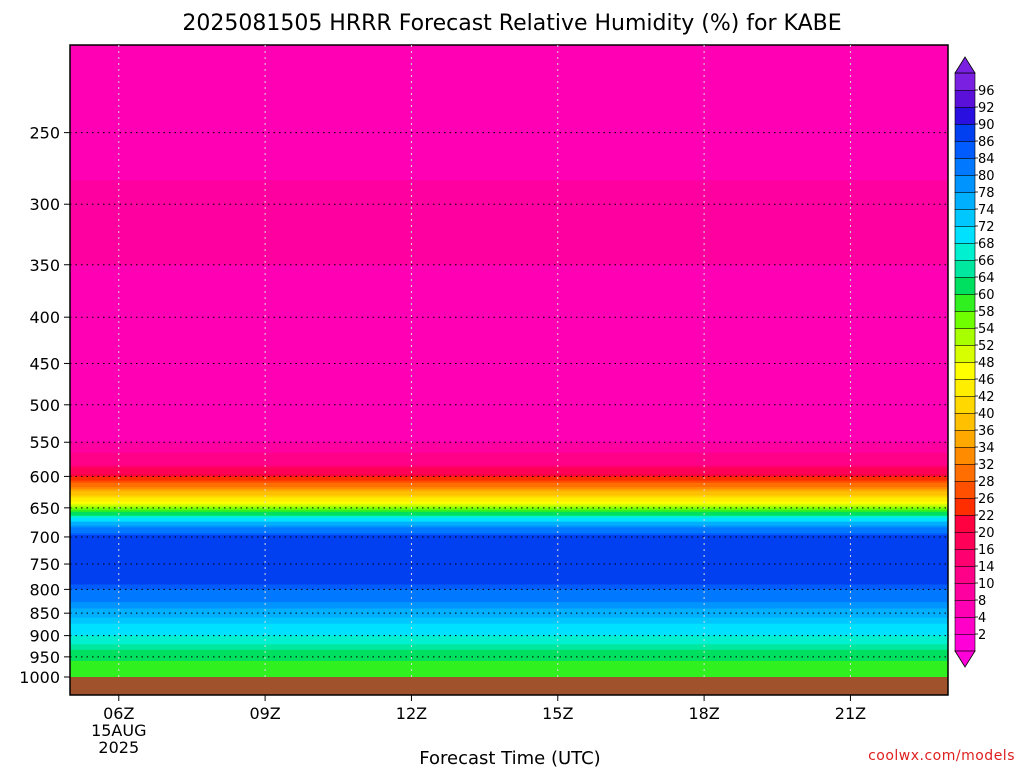  I want to click on colorbar-tick-label: 20, so click(986, 533).